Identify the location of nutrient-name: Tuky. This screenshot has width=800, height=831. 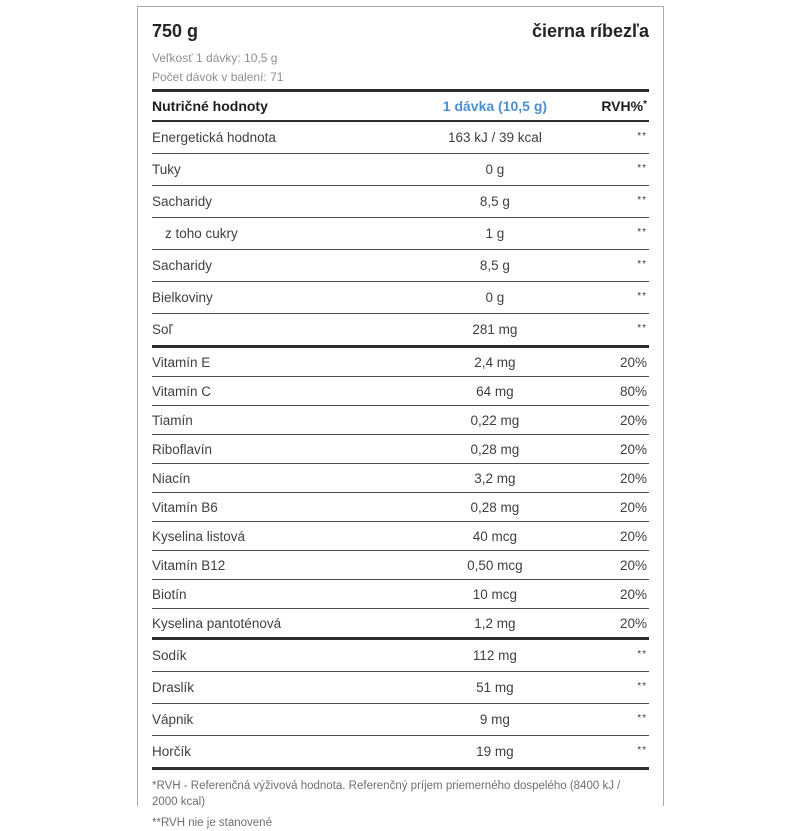
(166, 170).